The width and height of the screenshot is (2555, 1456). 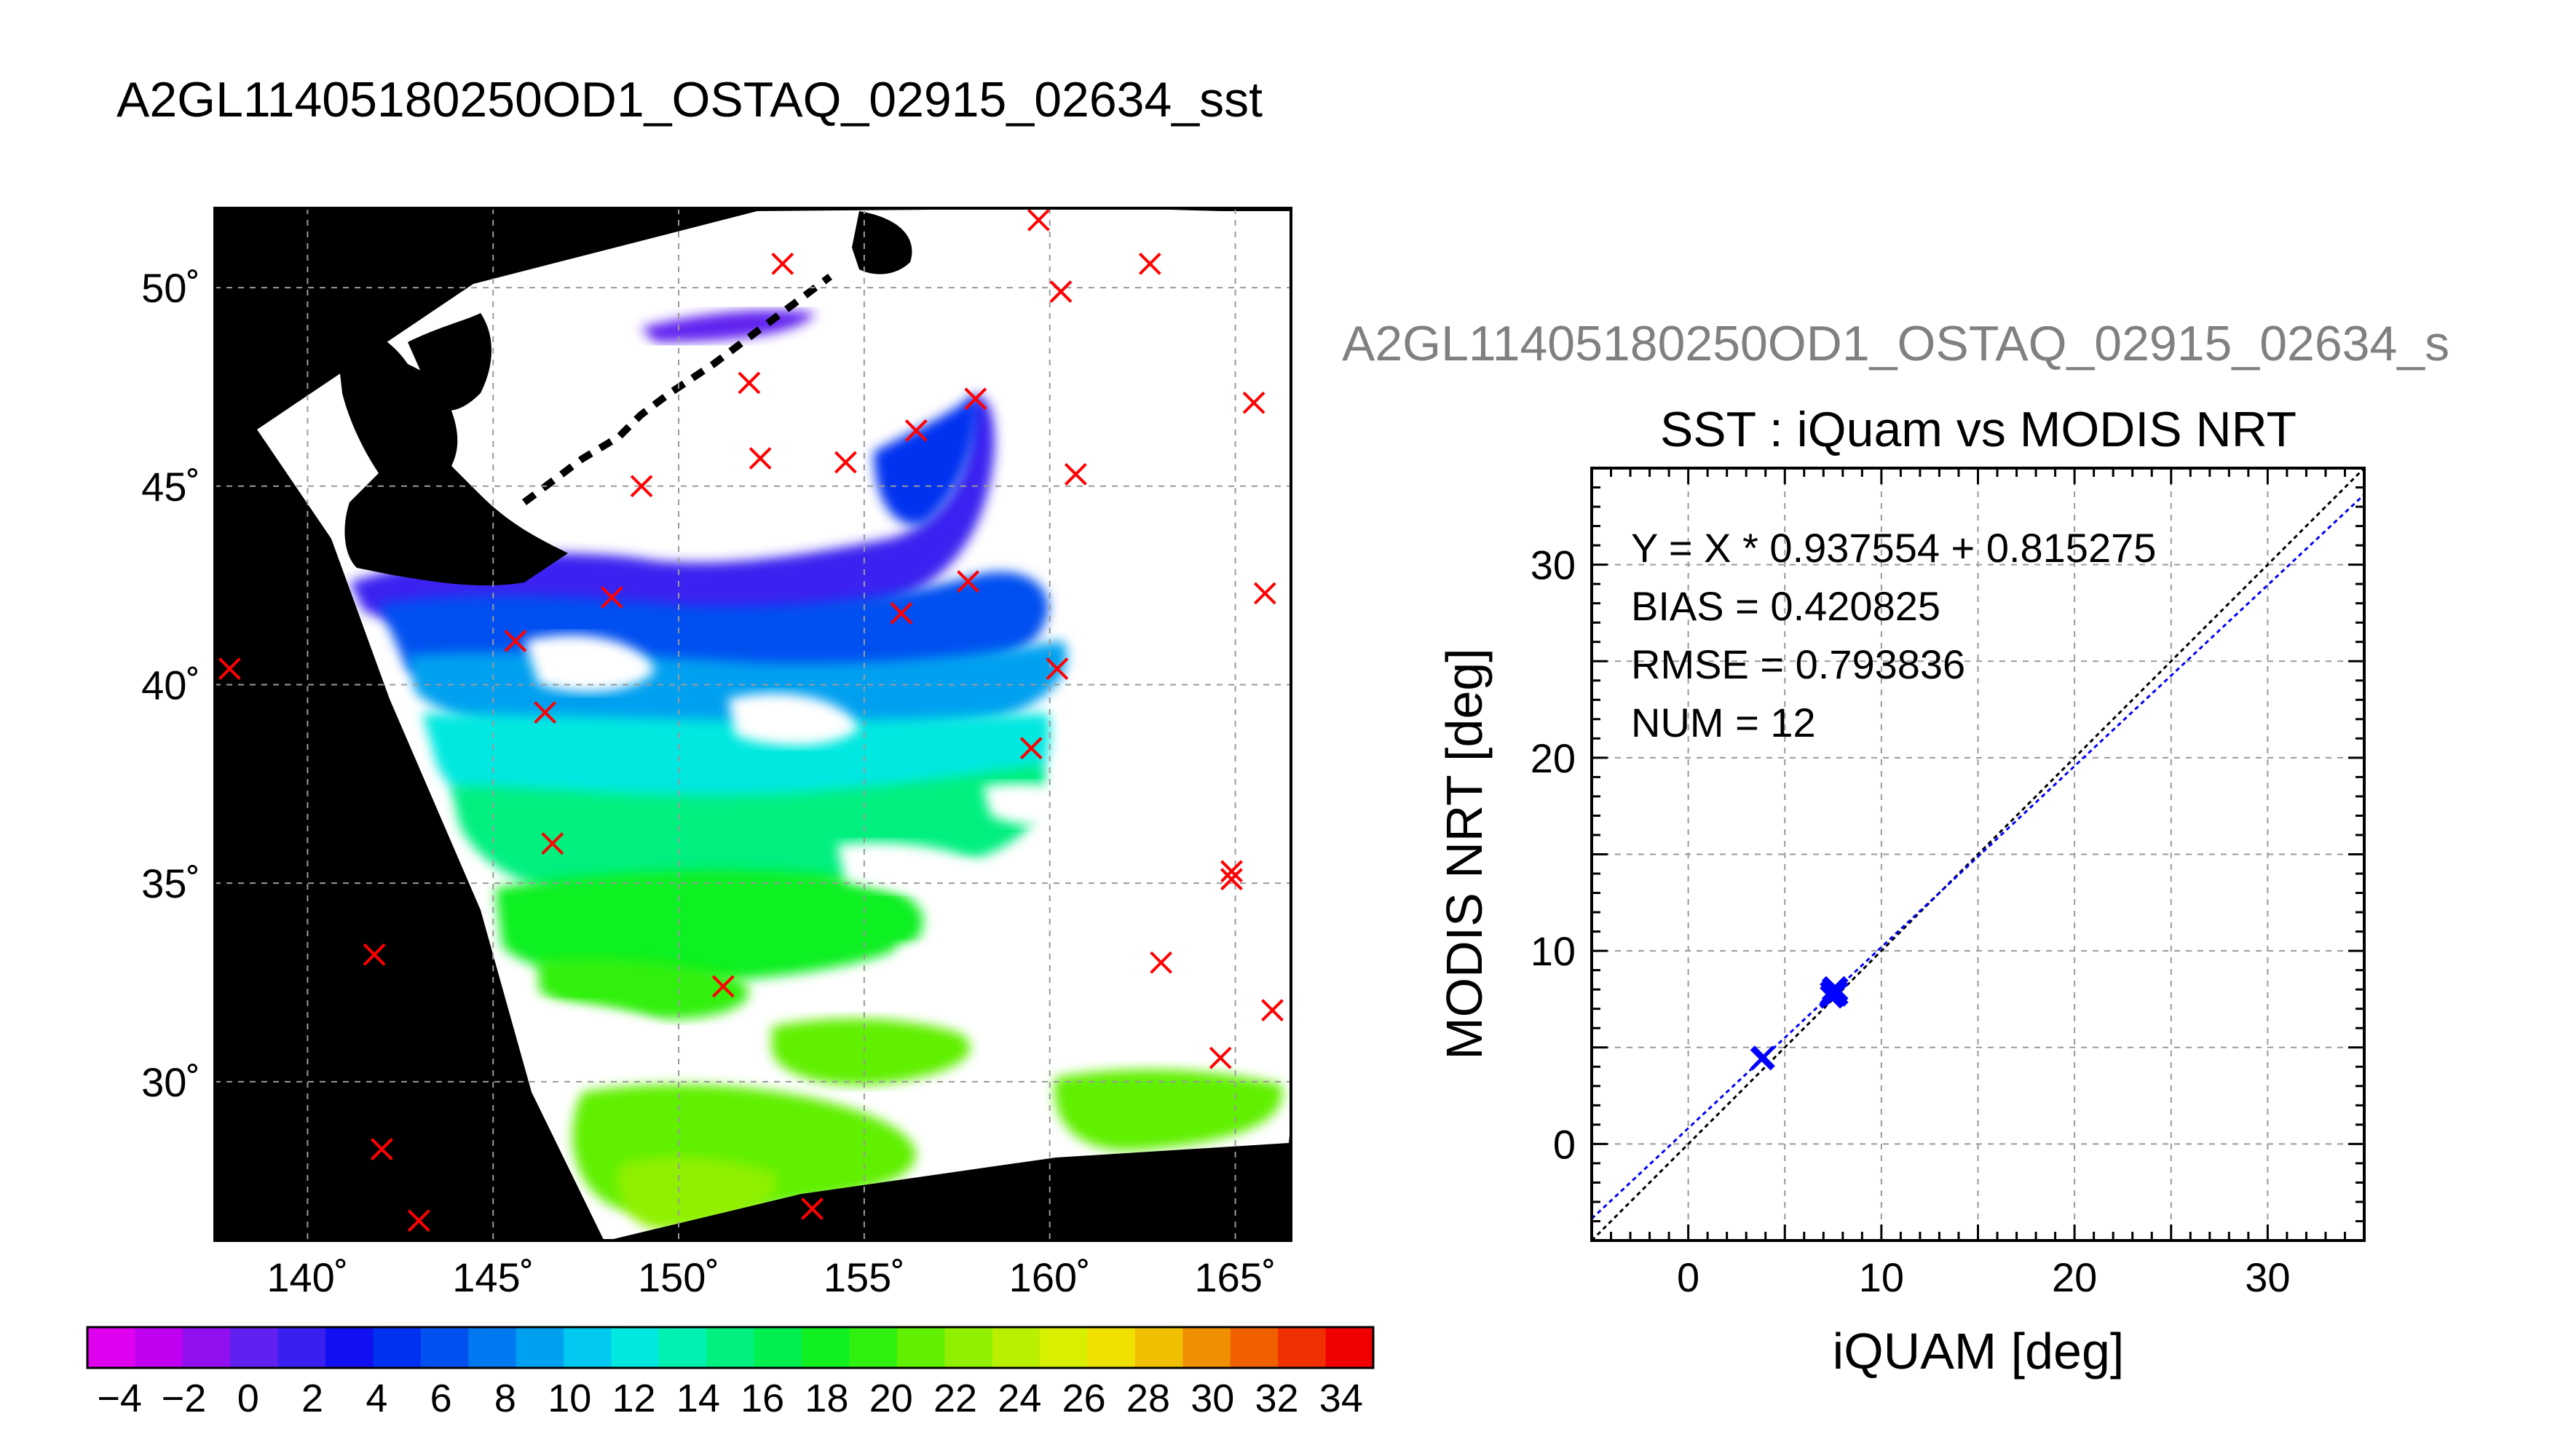 What do you see at coordinates (1553, 951) in the screenshot?
I see `scatter-y-tick-label: 10` at bounding box center [1553, 951].